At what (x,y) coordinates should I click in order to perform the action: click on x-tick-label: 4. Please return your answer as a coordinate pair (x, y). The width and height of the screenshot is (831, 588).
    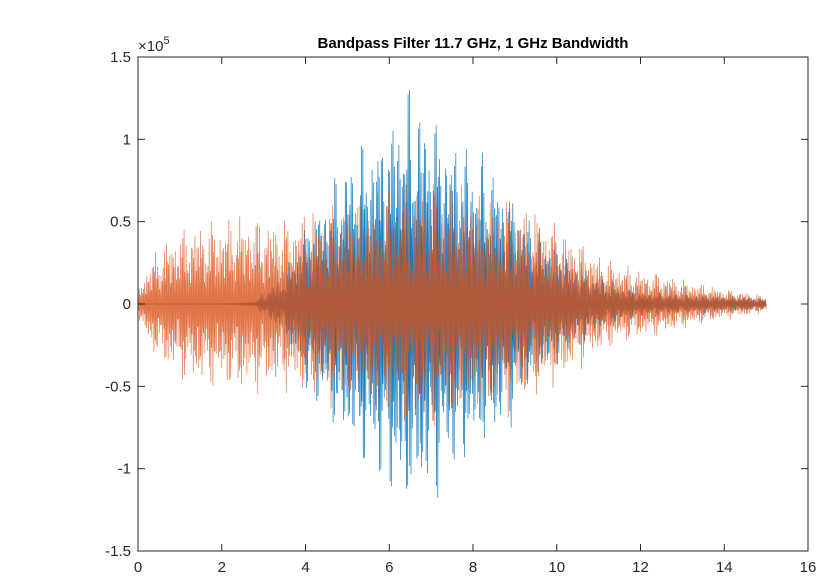
    Looking at the image, I should click on (305, 567).